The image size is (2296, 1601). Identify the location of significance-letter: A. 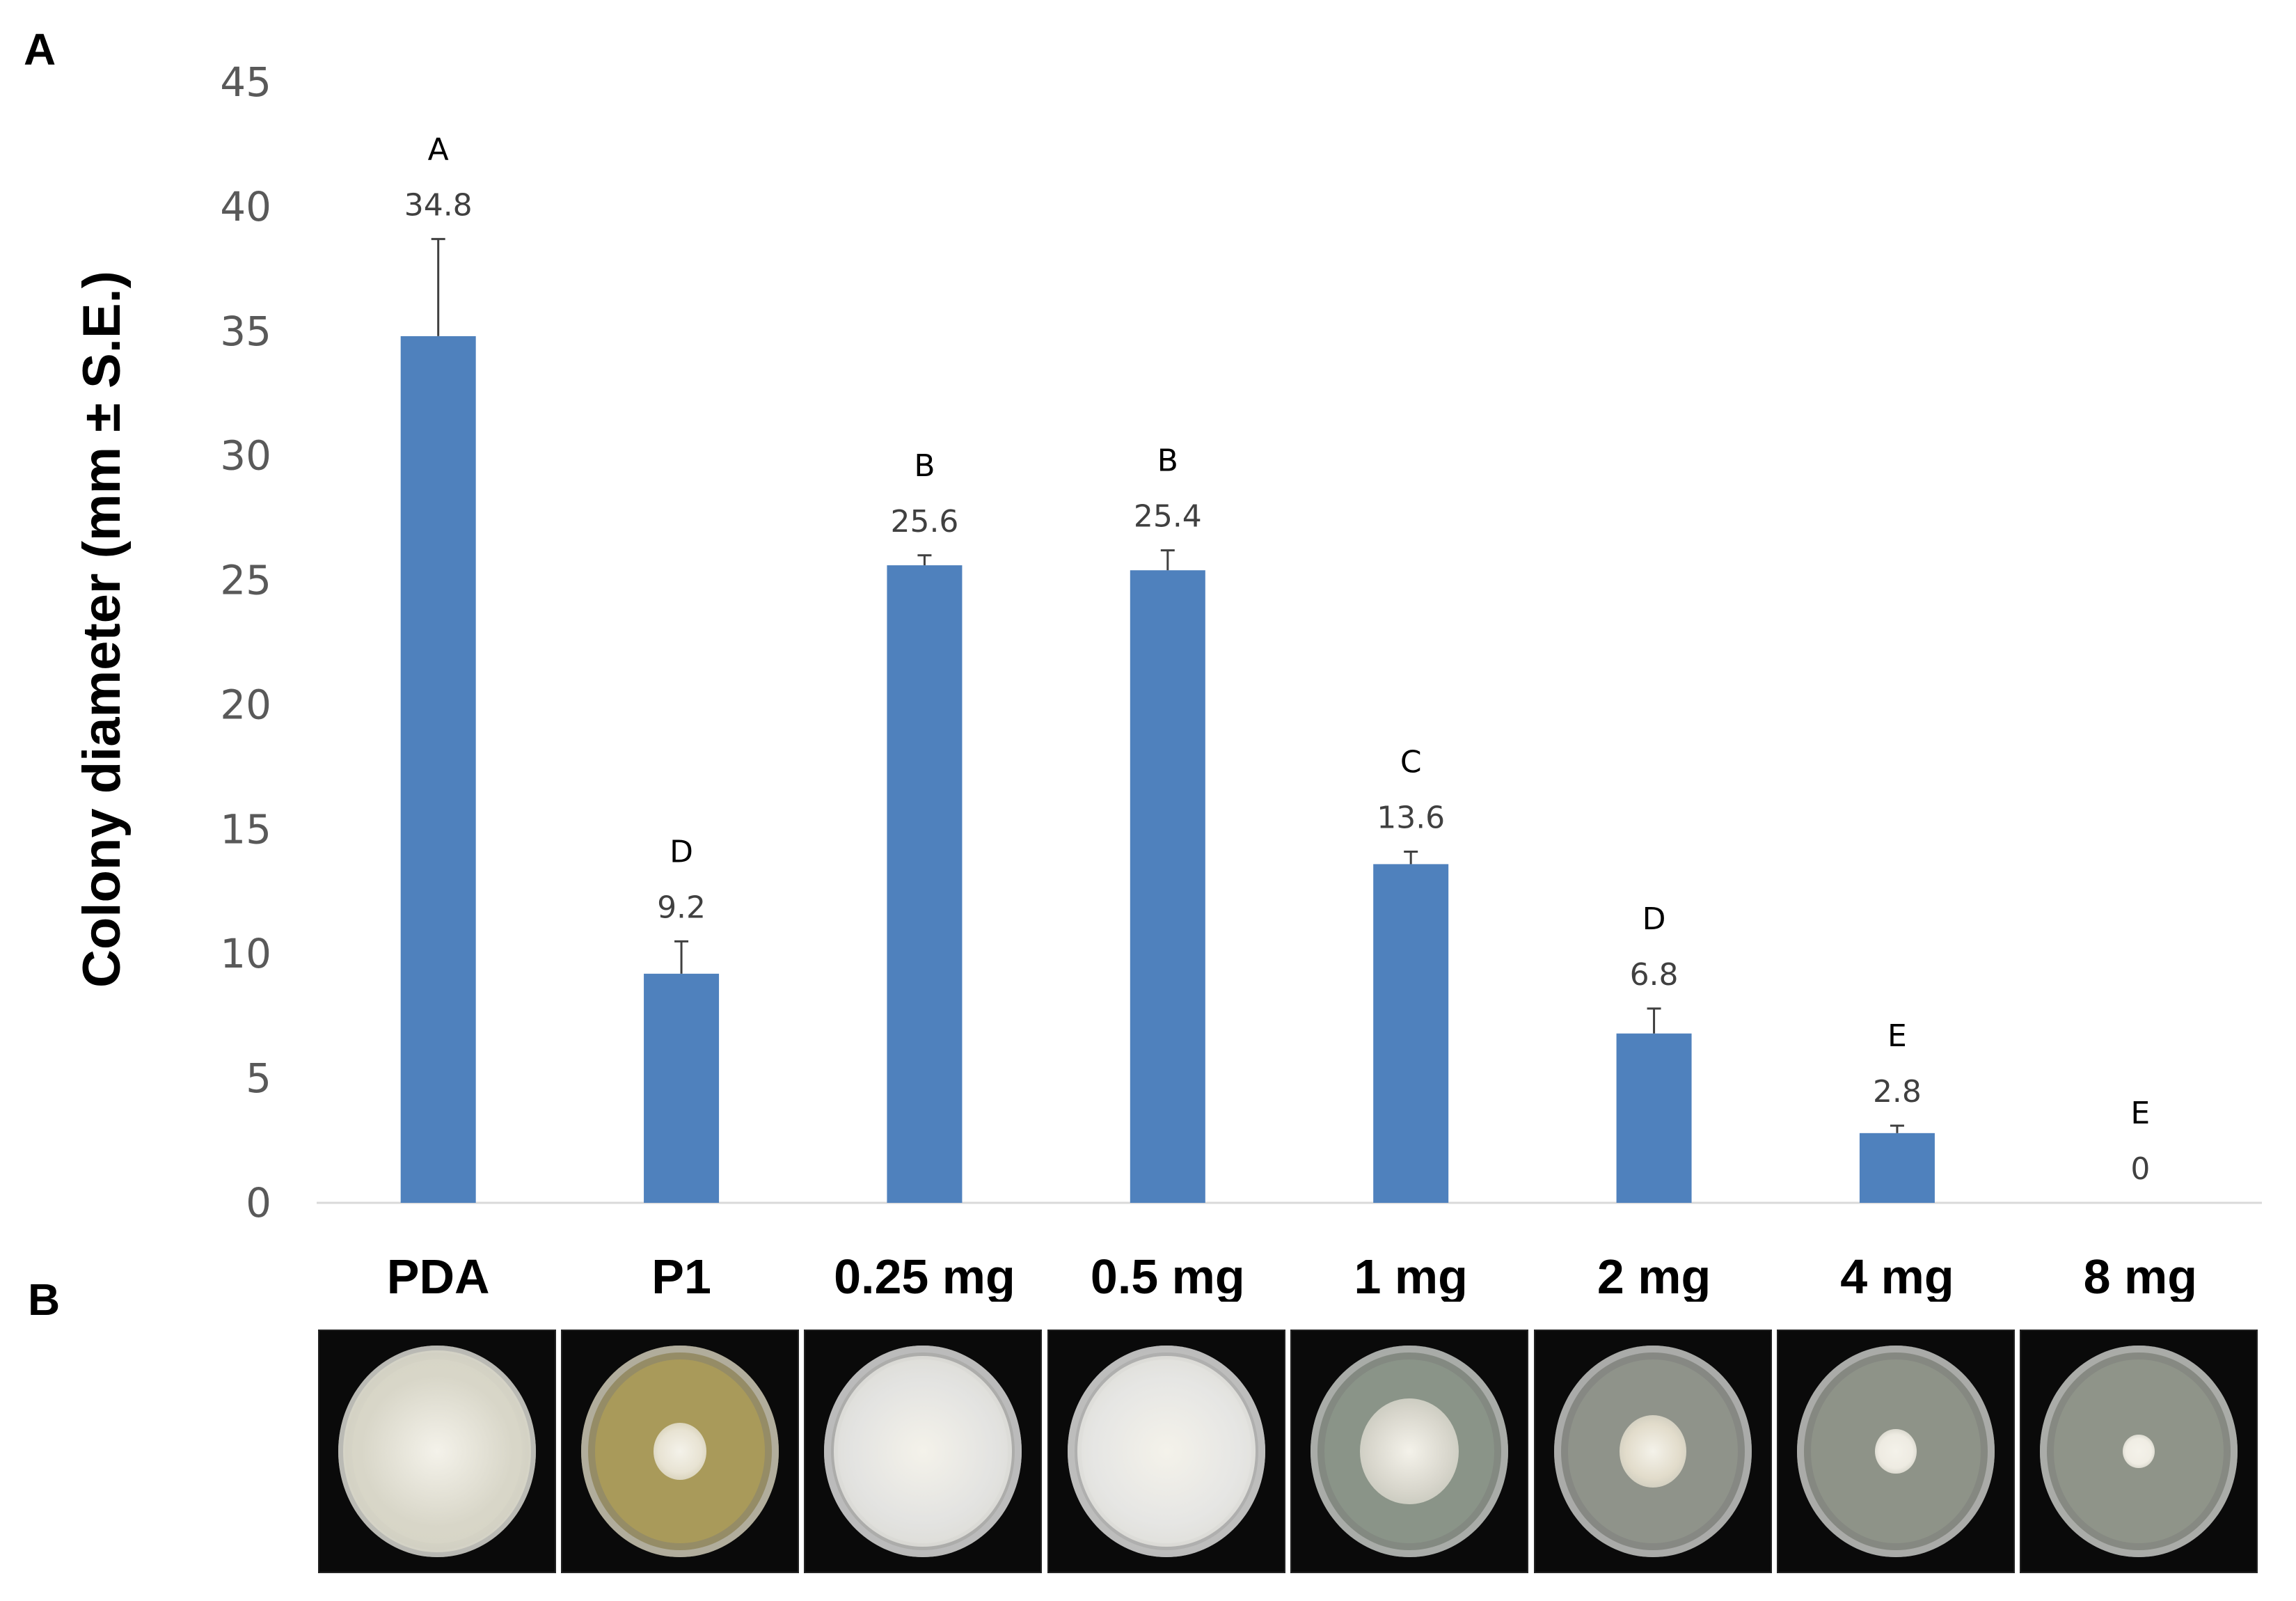
(438, 149).